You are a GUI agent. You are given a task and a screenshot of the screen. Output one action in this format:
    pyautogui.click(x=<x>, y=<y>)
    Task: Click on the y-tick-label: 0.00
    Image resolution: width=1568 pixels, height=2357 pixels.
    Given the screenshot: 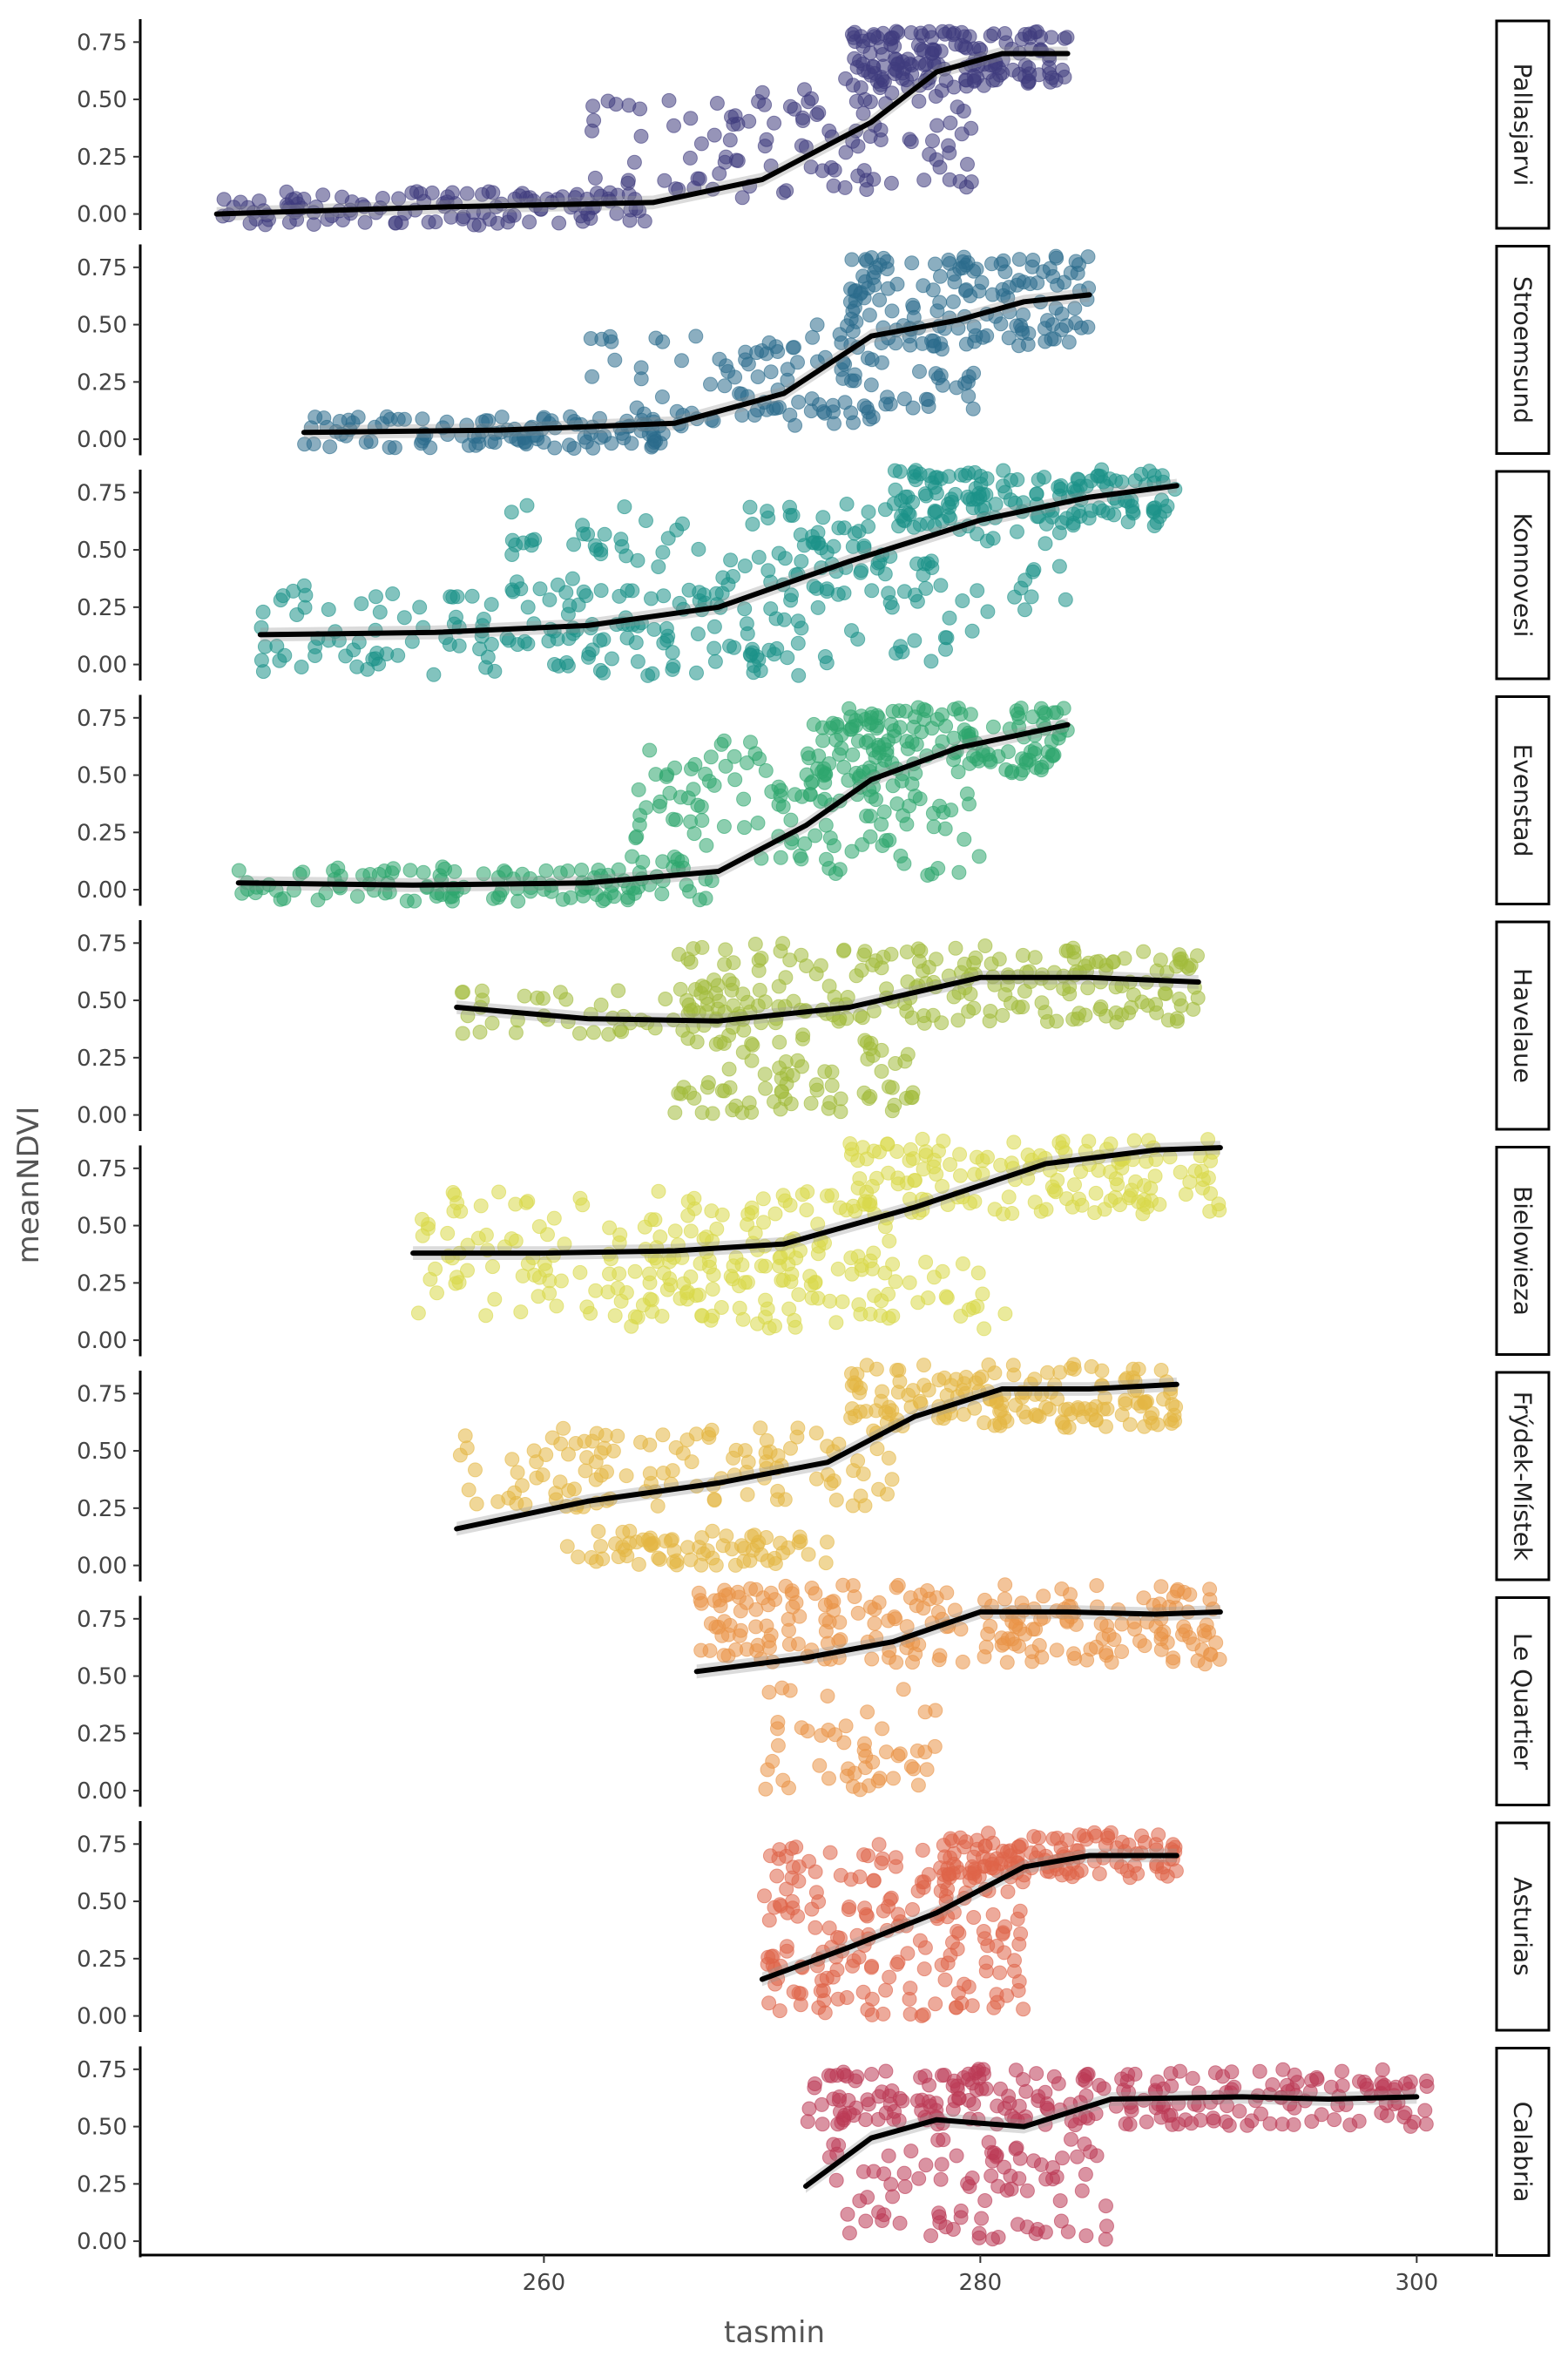 What is the action you would take?
    pyautogui.click(x=102, y=440)
    